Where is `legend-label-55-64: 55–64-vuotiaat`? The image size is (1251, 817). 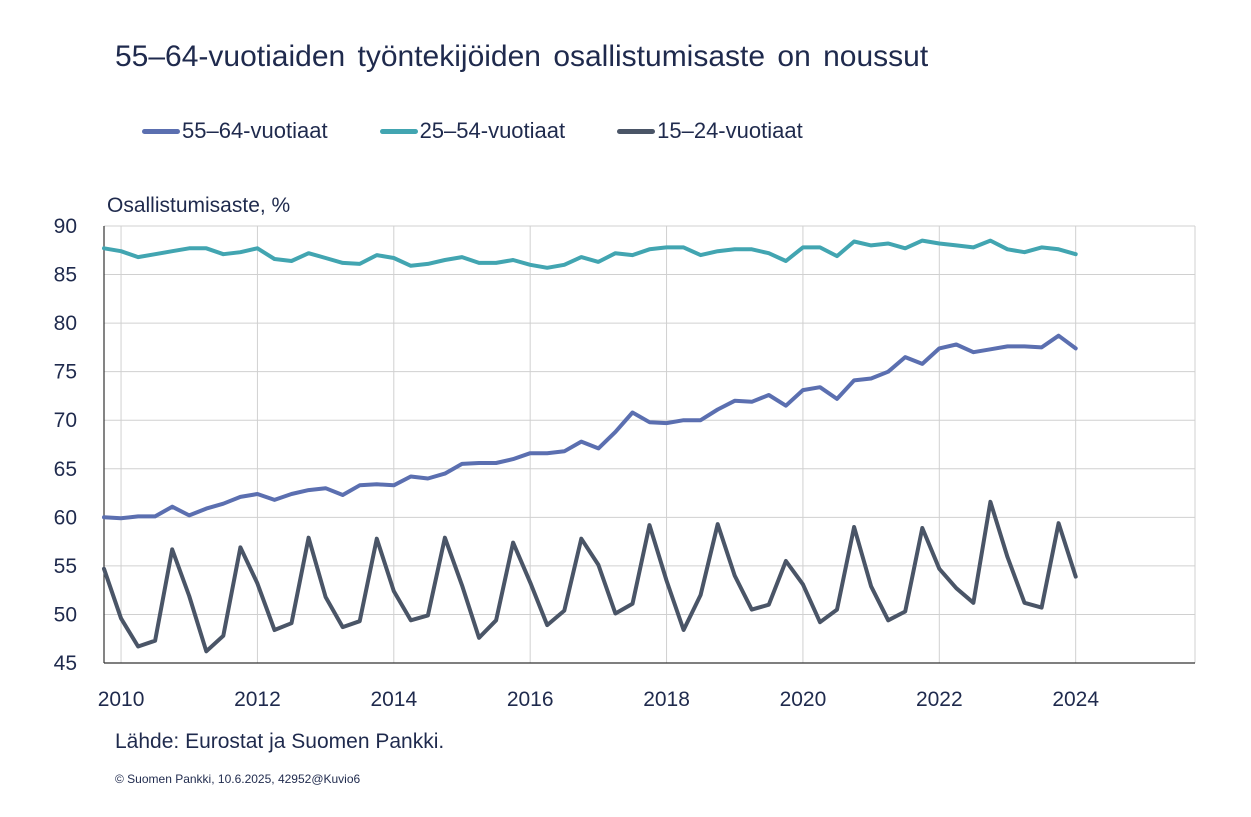 legend-label-55-64: 55–64-vuotiaat is located at coordinates (255, 130).